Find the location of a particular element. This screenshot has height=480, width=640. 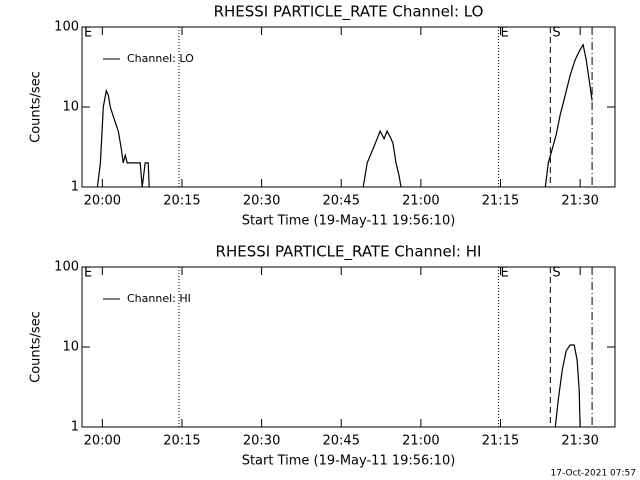

data-line is located at coordinates (567, 386).